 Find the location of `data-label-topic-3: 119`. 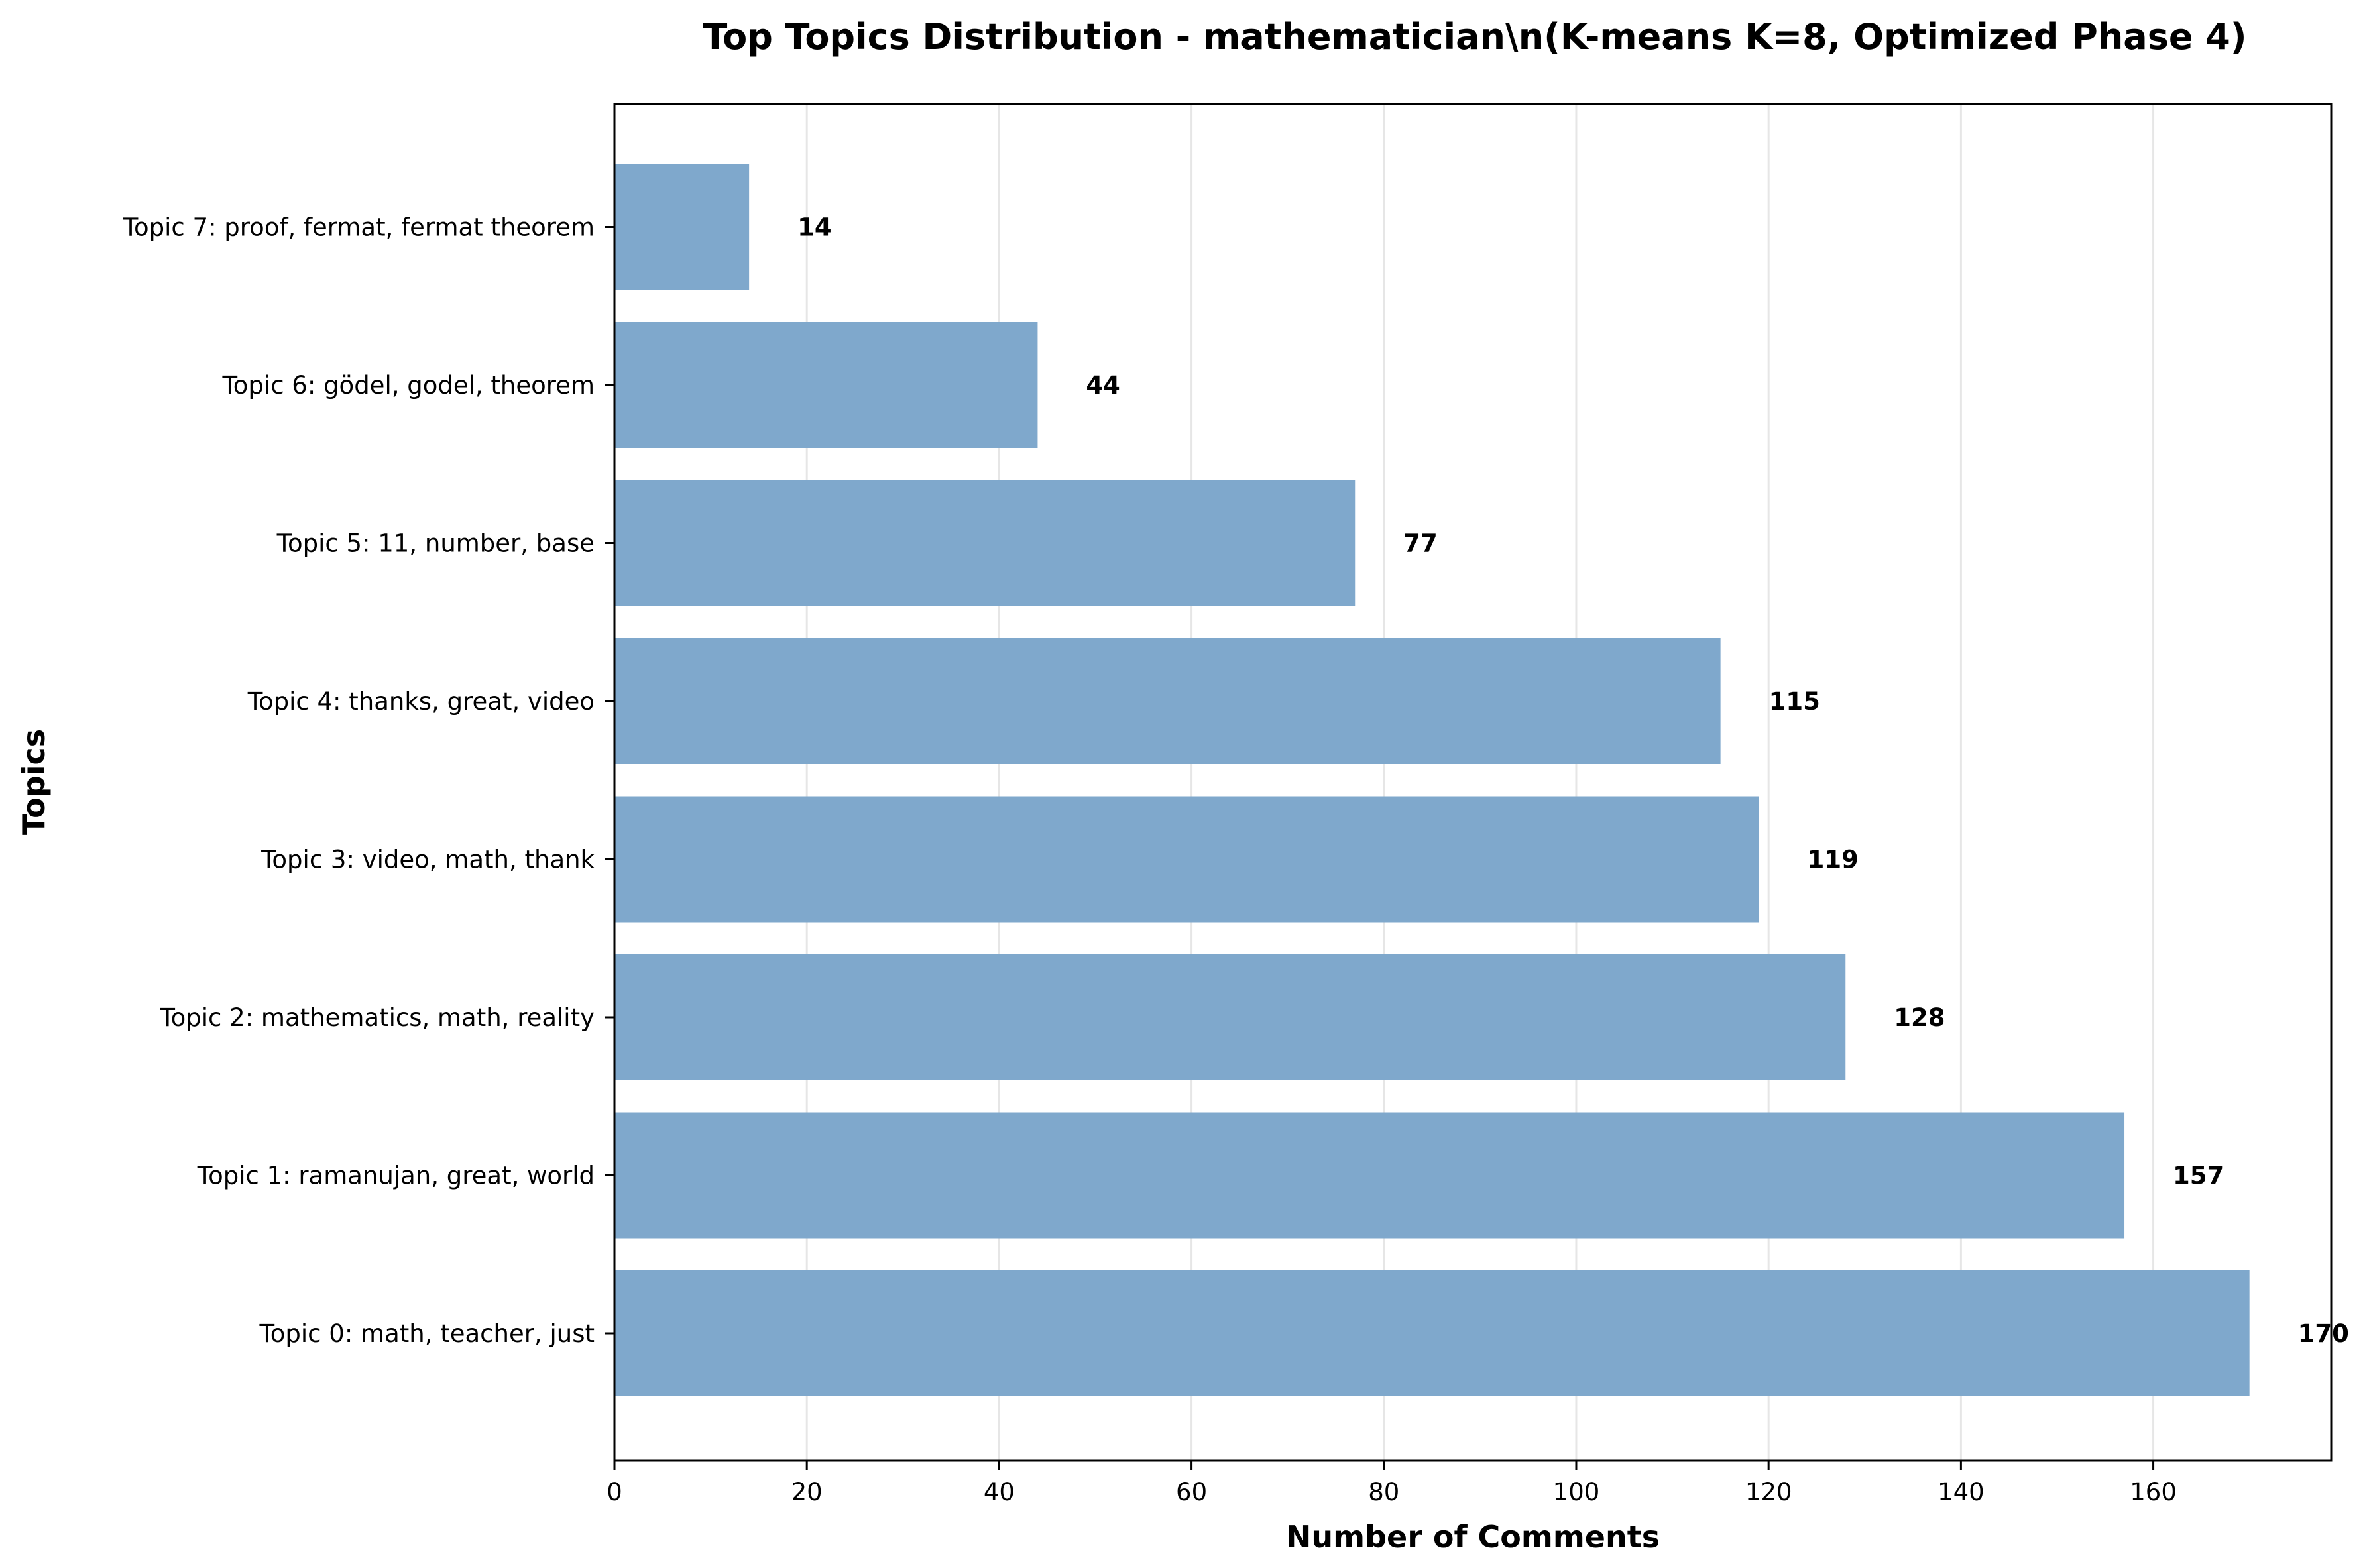

data-label-topic-3: 119 is located at coordinates (1834, 860).